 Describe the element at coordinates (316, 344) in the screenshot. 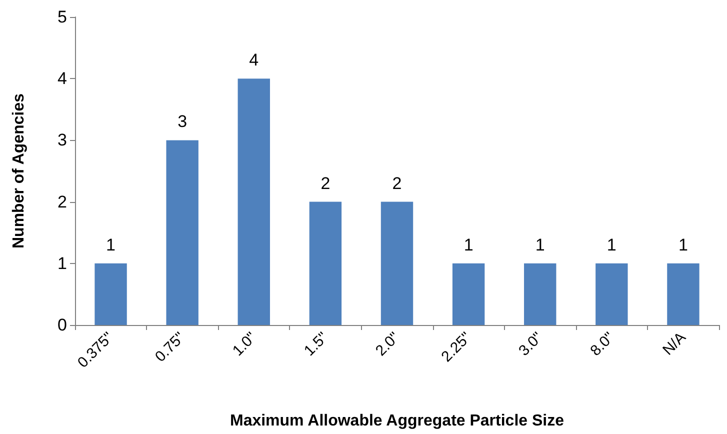

I see `x-tick-label: 1.5"` at that location.